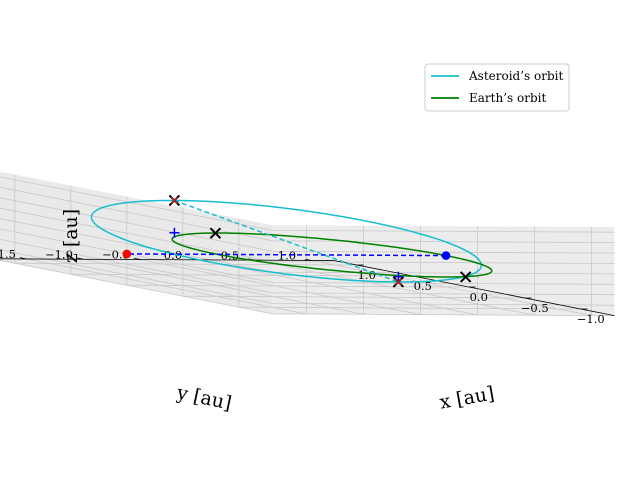 The width and height of the screenshot is (640, 480). What do you see at coordinates (204, 397) in the screenshot?
I see `y-axis-label: y [au]` at bounding box center [204, 397].